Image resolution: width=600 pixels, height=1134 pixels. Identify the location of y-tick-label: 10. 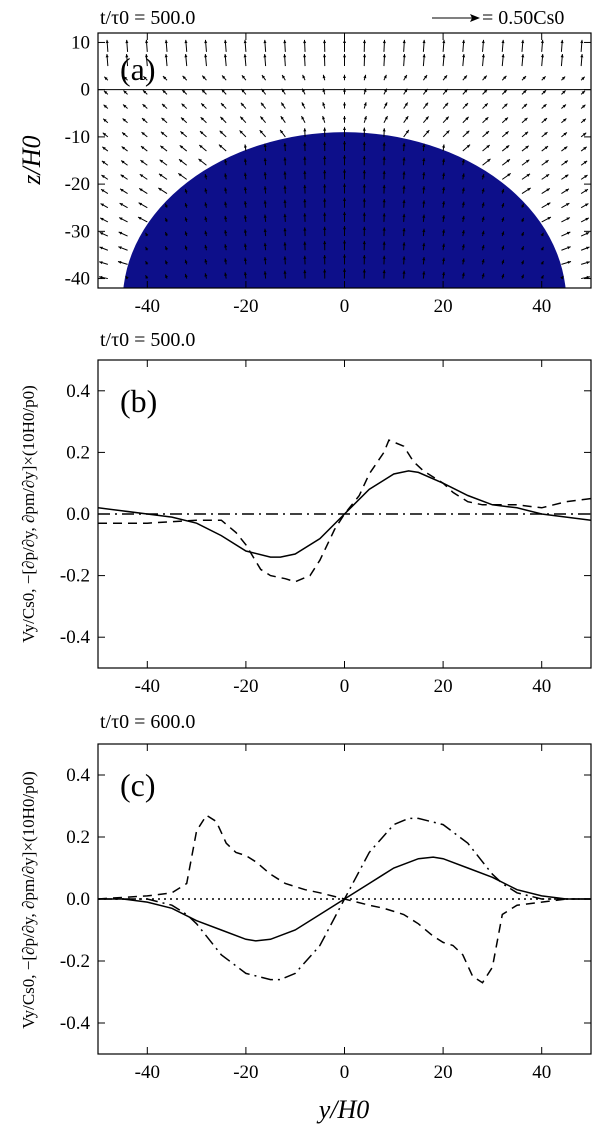
(80, 42).